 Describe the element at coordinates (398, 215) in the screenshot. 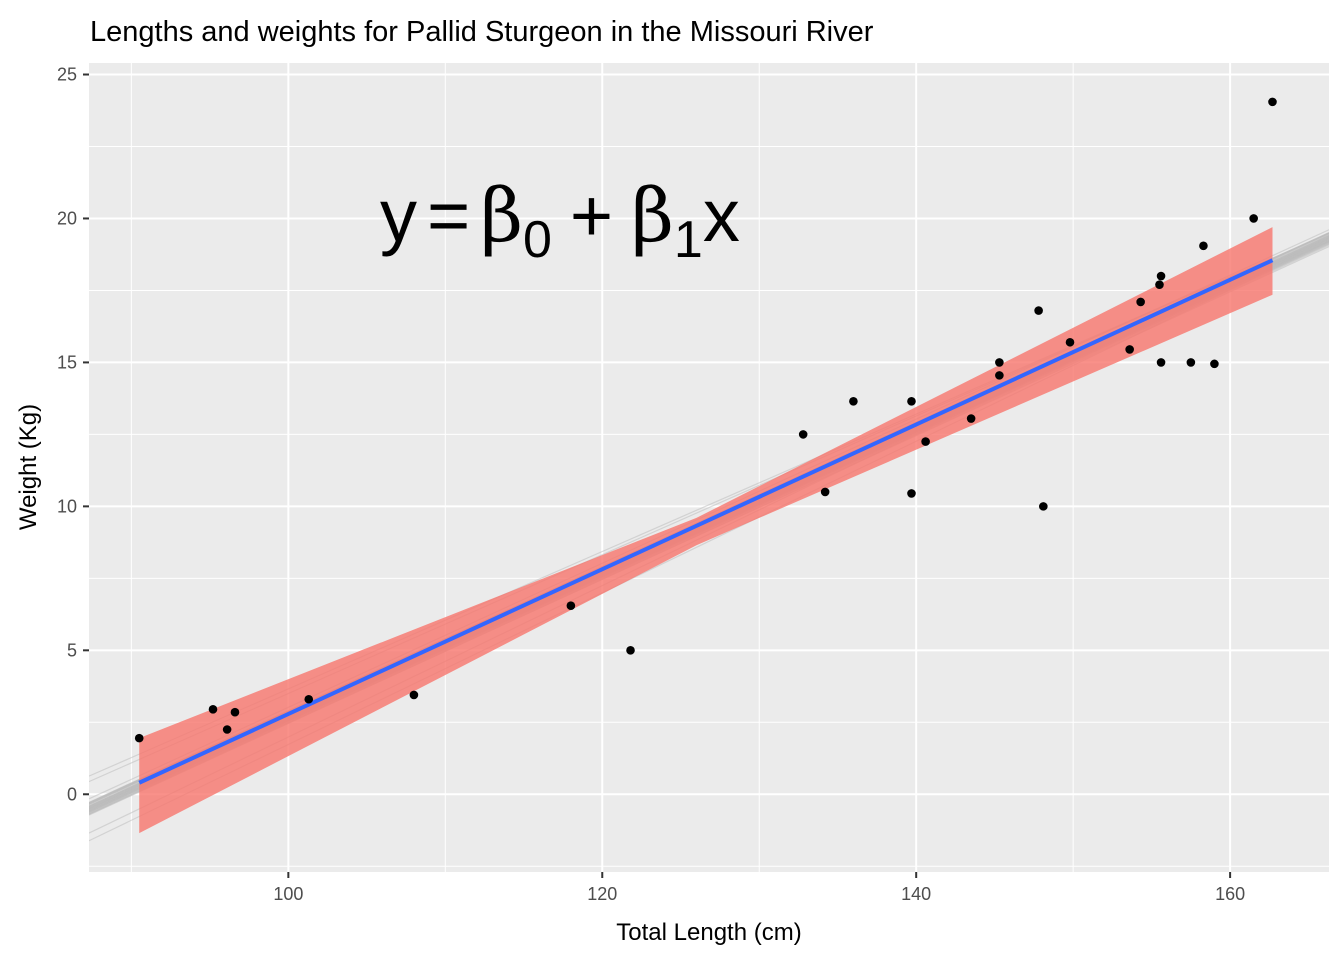

I see `equation-lhs: y` at that location.